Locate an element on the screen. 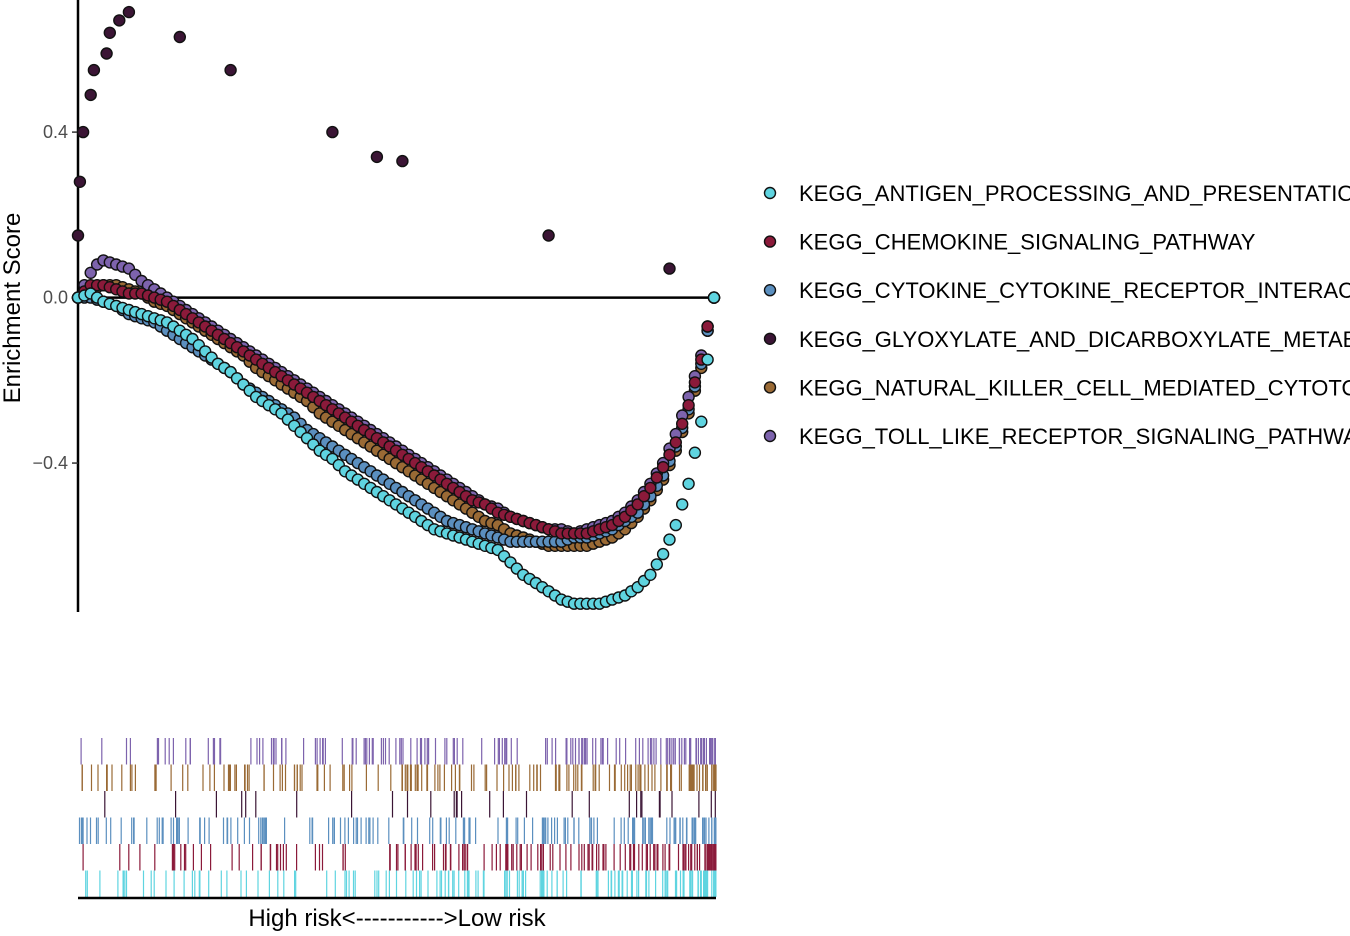 This screenshot has width=1350, height=936. y-tick-label: −0.4 is located at coordinates (50, 463).